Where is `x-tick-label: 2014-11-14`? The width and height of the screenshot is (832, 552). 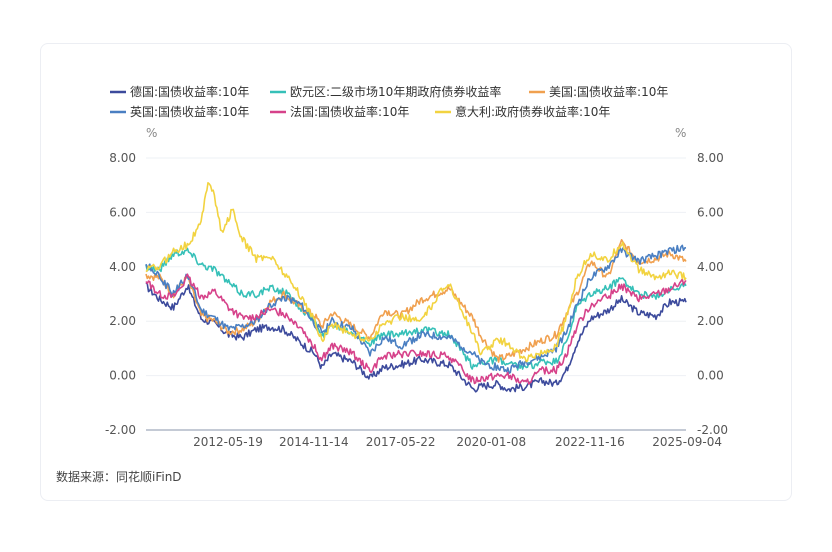
x-tick-label: 2014-11-14 is located at coordinates (314, 442).